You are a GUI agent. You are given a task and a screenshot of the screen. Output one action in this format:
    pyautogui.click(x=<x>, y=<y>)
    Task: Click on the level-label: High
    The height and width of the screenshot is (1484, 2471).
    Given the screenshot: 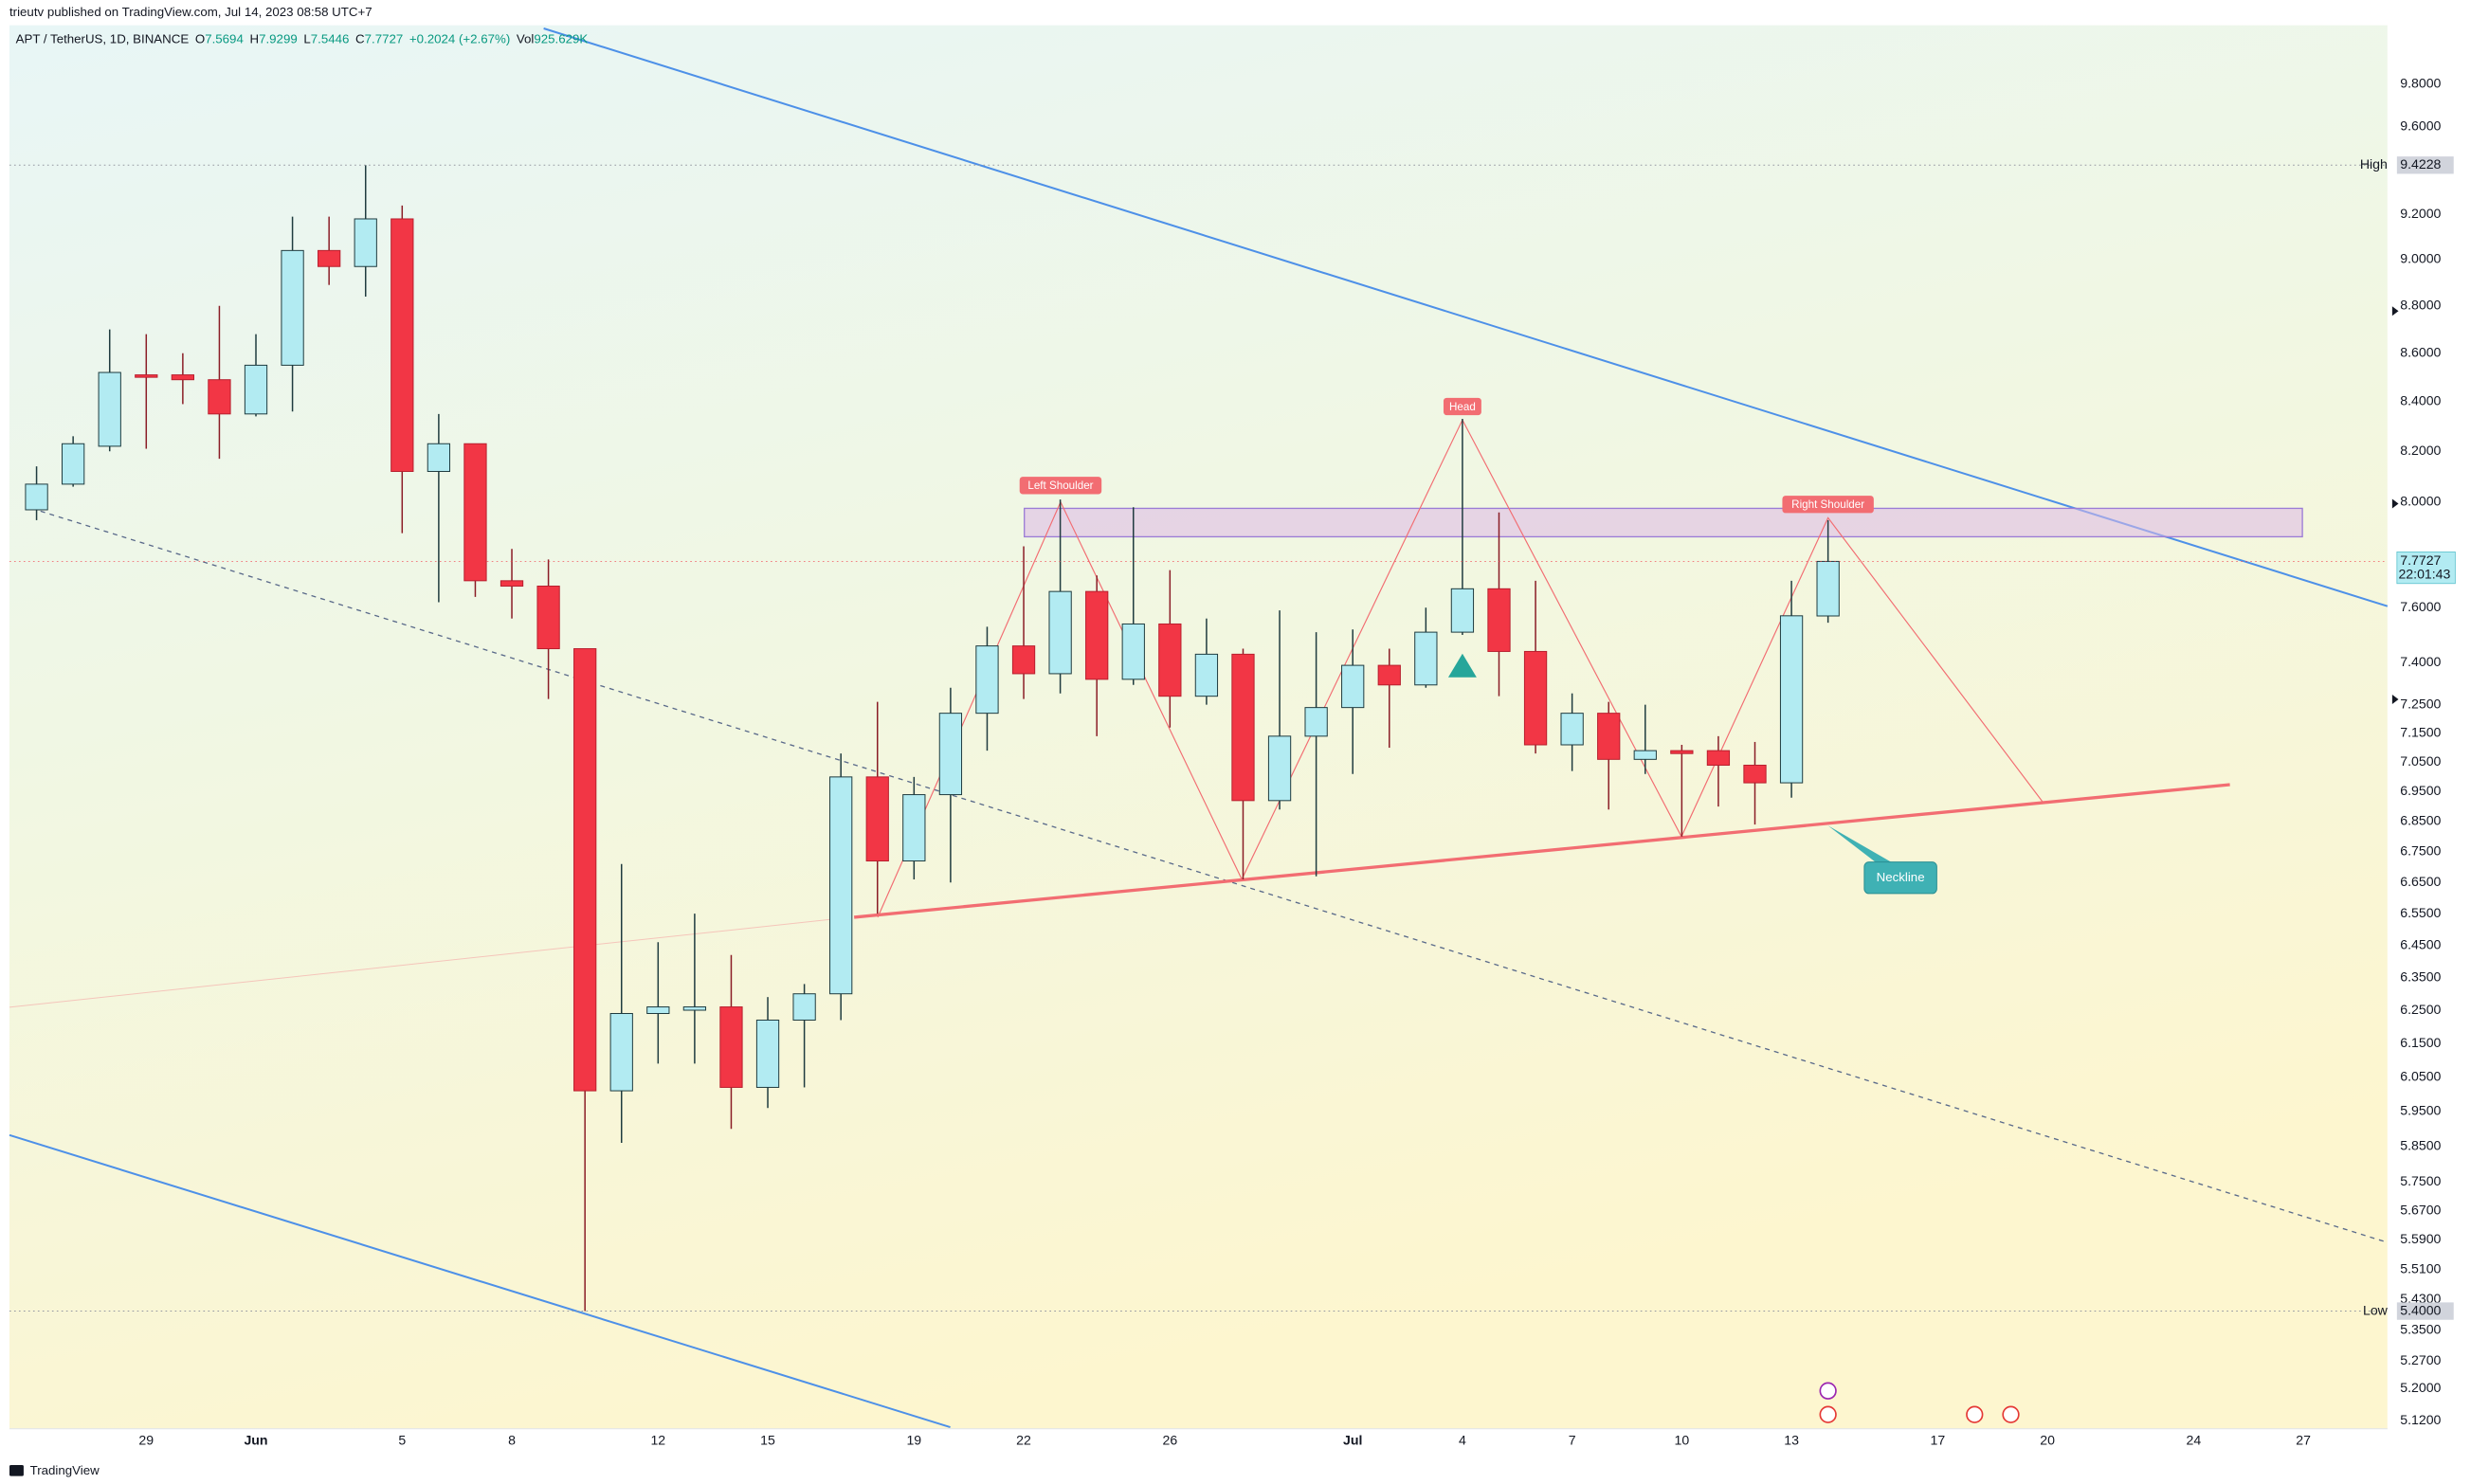 What is the action you would take?
    pyautogui.click(x=2374, y=164)
    